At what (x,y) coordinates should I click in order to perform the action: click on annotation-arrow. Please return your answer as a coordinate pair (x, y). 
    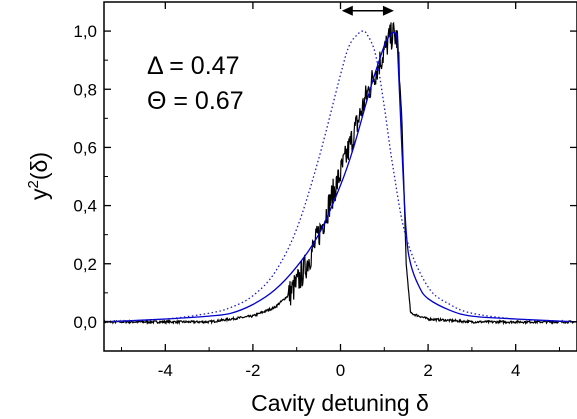
    Looking at the image, I should click on (367, 10).